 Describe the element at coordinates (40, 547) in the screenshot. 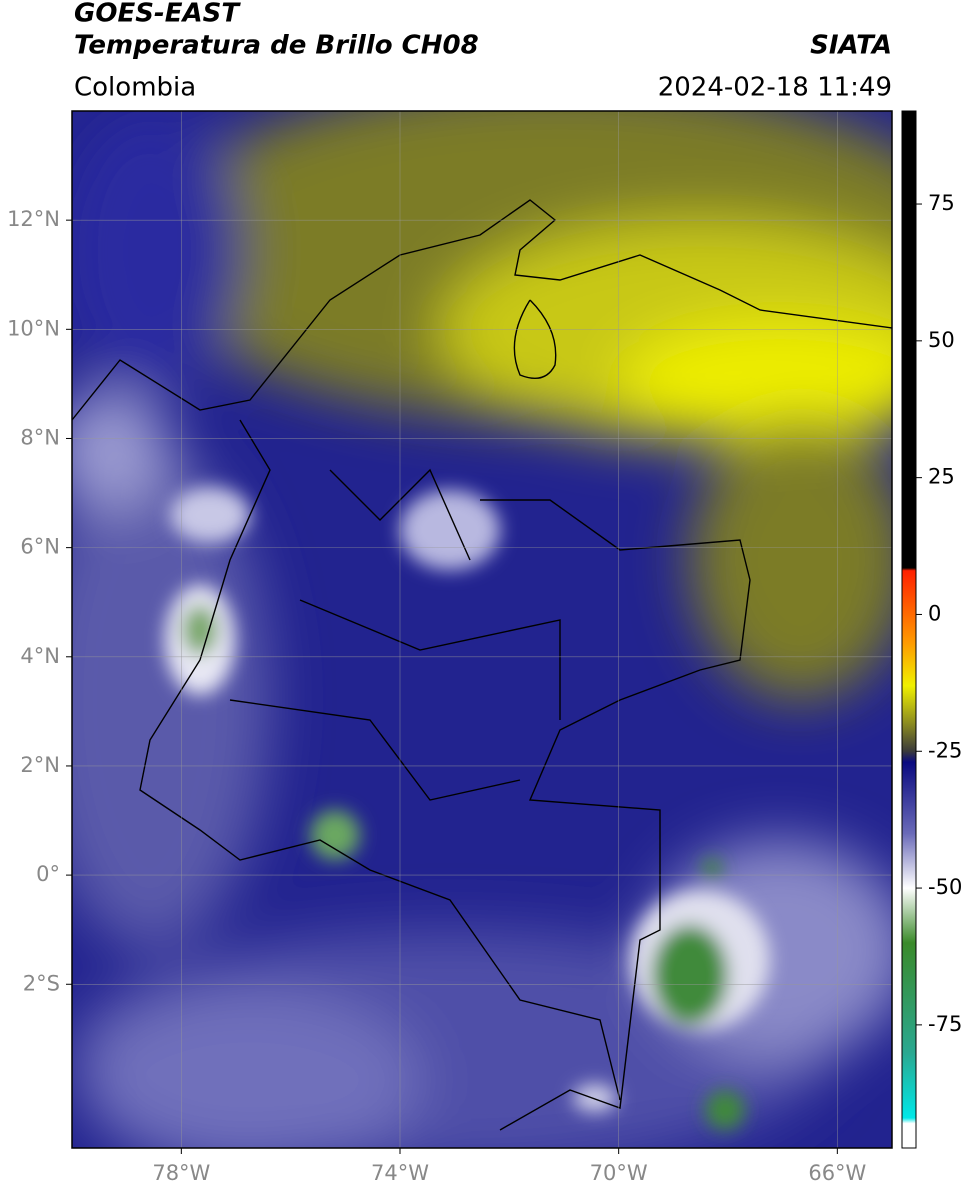

I see `y-tick-label: 6°N` at that location.